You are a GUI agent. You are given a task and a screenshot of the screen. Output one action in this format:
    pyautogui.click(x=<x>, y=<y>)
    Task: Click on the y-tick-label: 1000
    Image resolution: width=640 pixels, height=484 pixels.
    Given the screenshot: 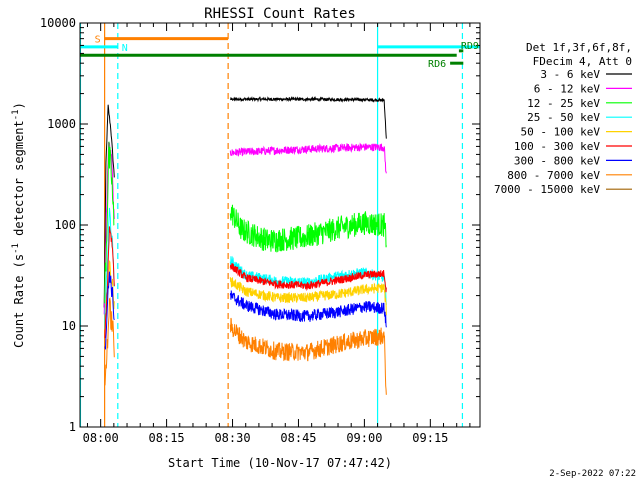 What is the action you would take?
    pyautogui.click(x=61, y=124)
    